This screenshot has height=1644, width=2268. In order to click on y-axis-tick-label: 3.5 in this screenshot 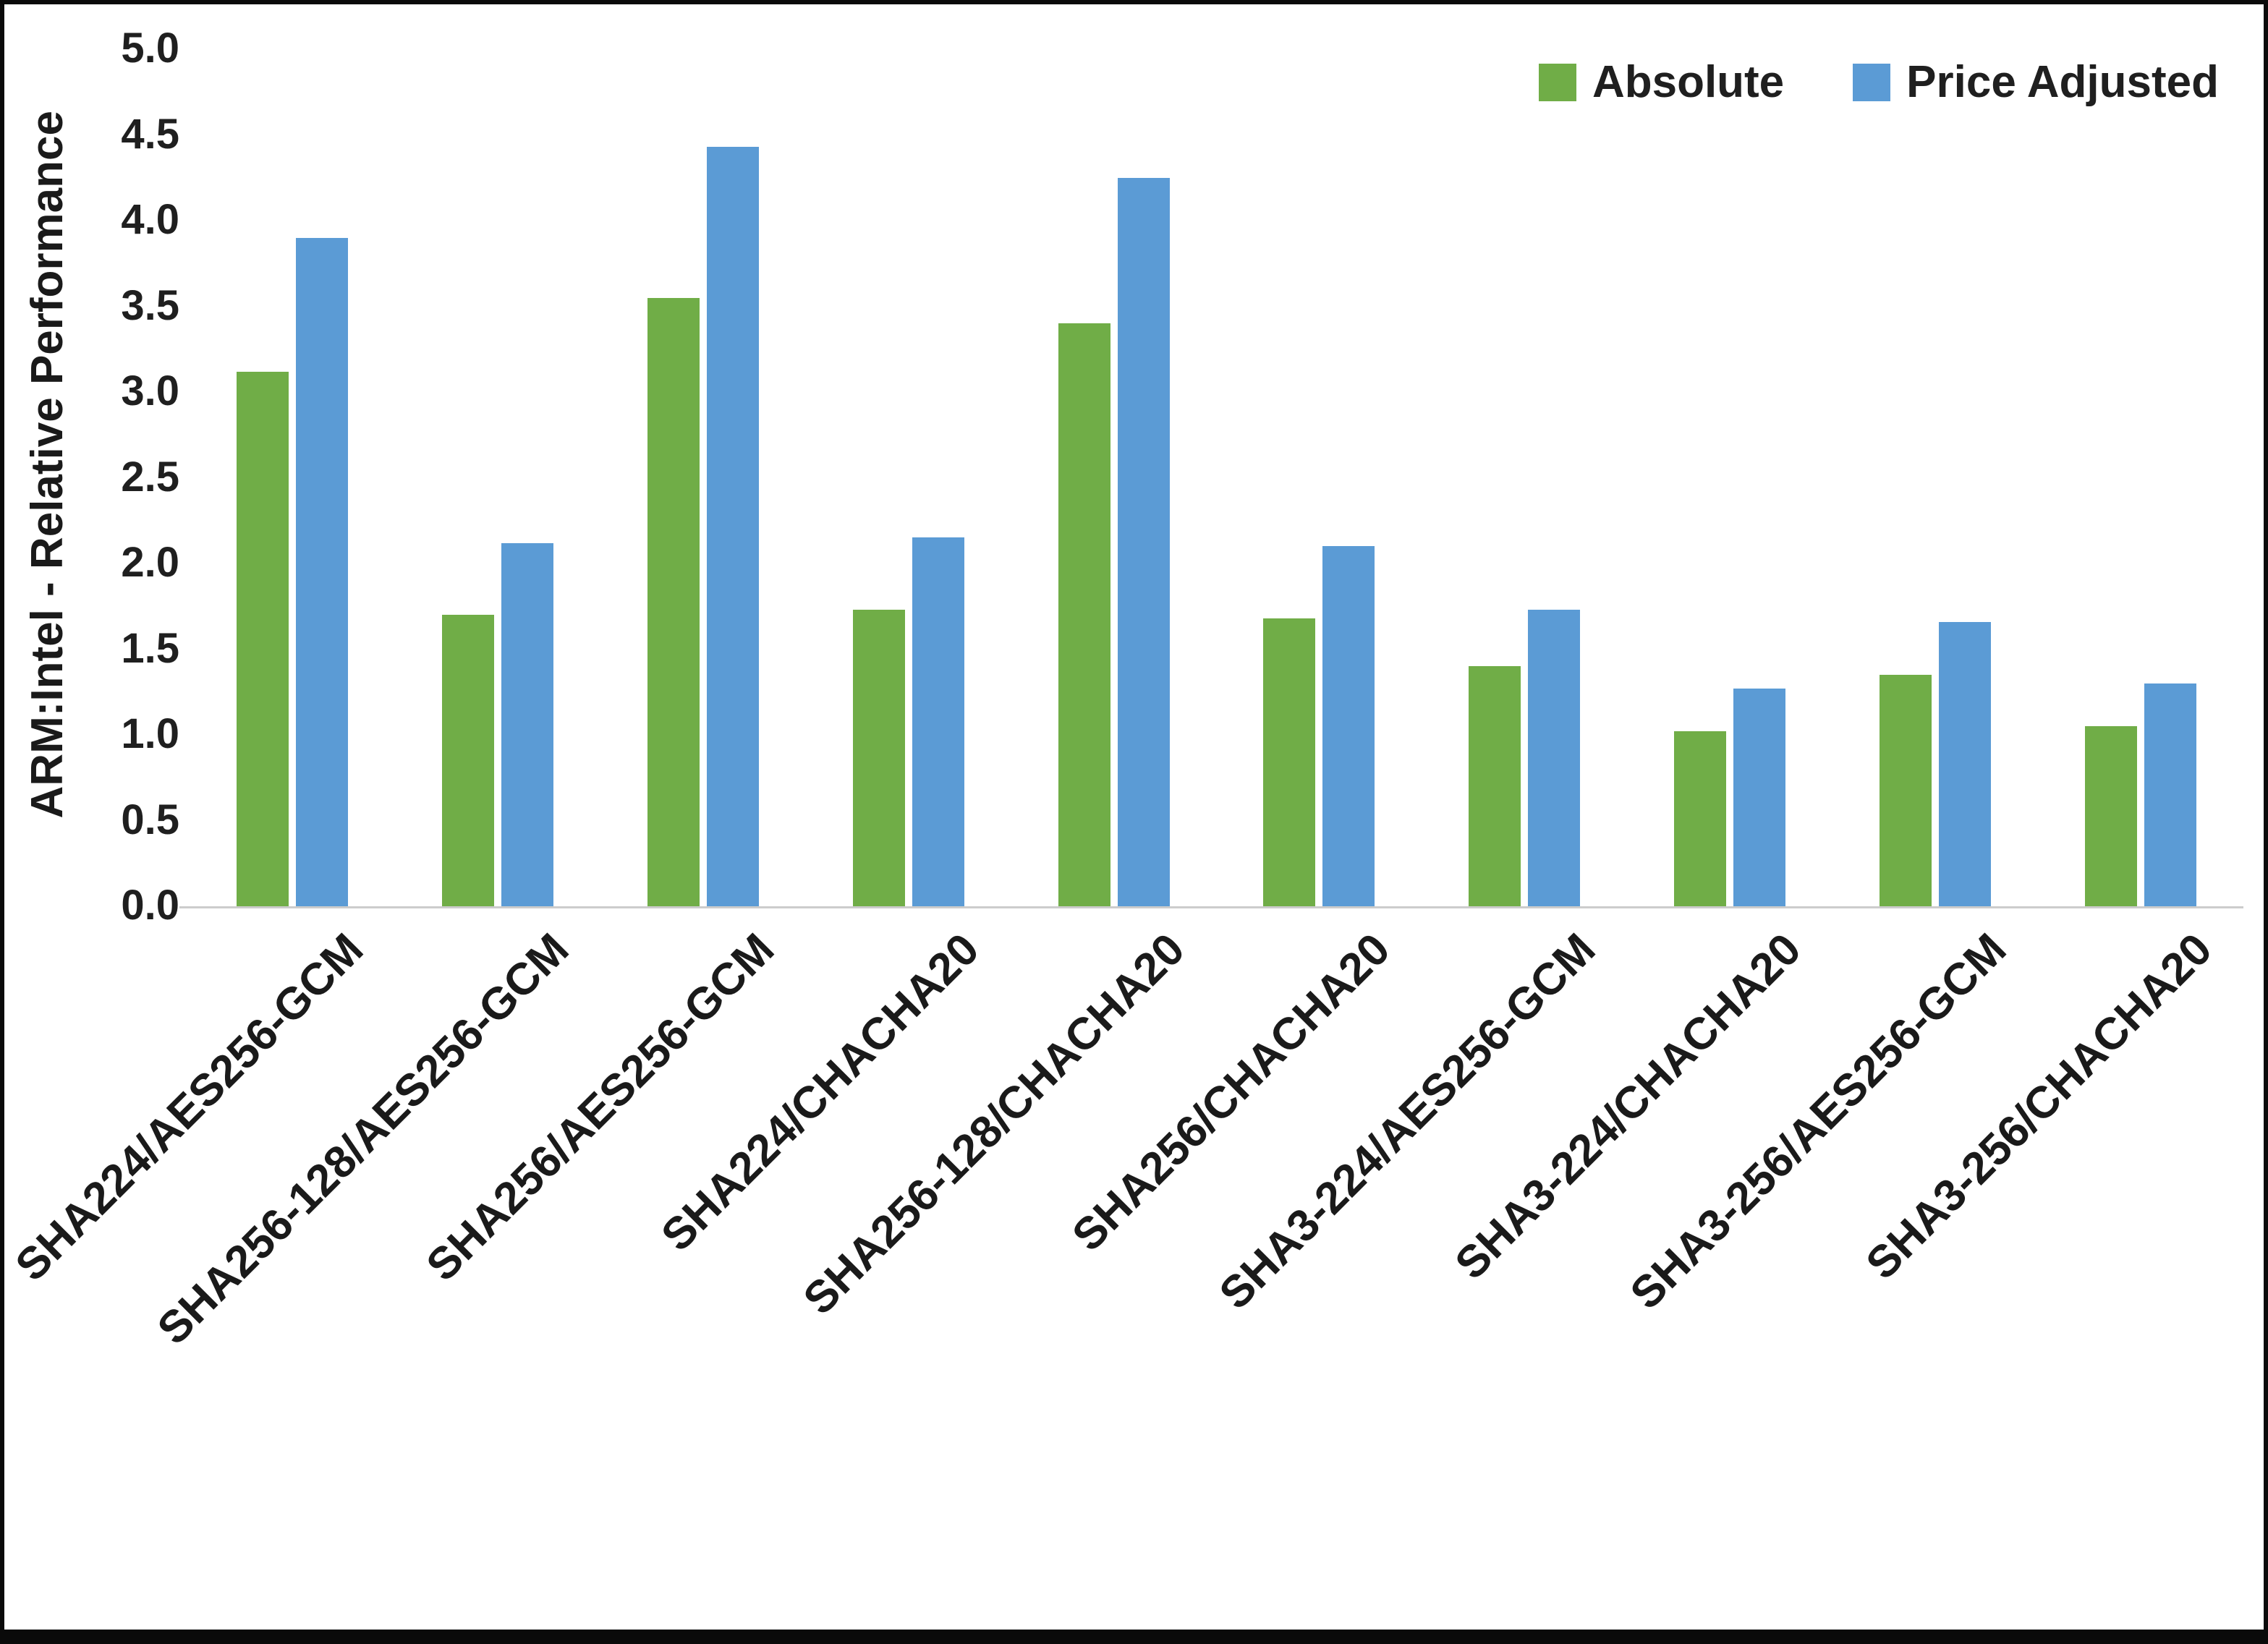, I will do `click(150, 305)`.